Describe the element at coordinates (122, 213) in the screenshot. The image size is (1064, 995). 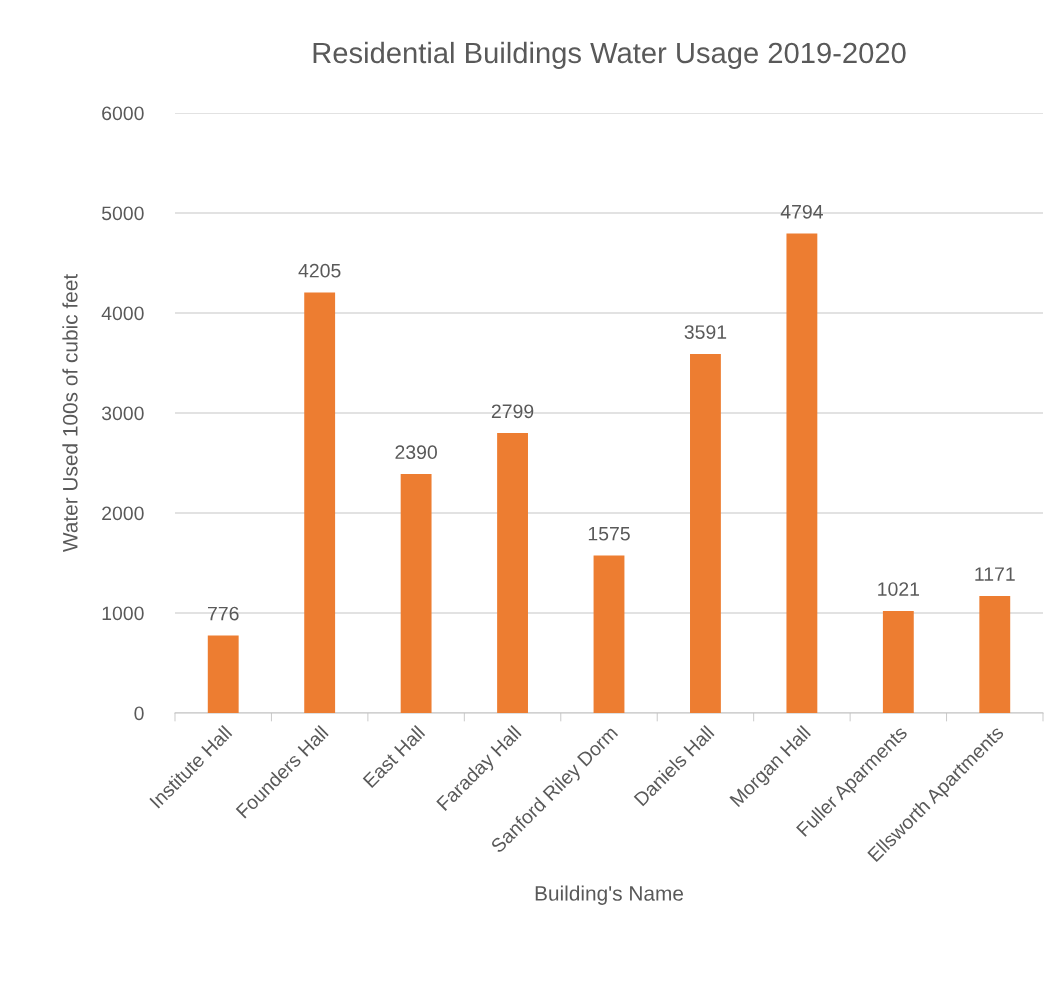
I see `y-tick-label: 5000` at that location.